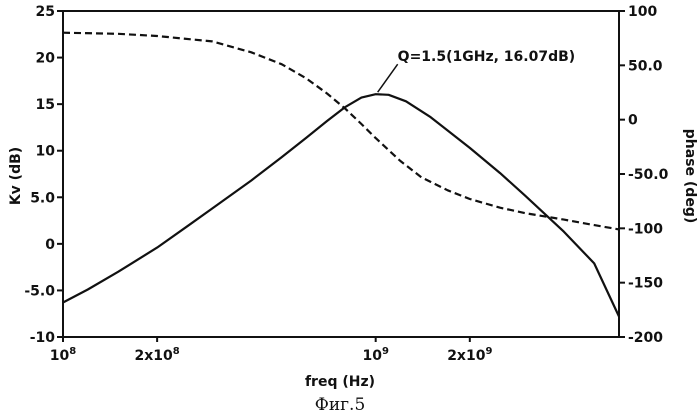 The width and height of the screenshot is (699, 416). Describe the element at coordinates (375, 355) in the screenshot. I see `x-tick-label: 10⁹` at that location.